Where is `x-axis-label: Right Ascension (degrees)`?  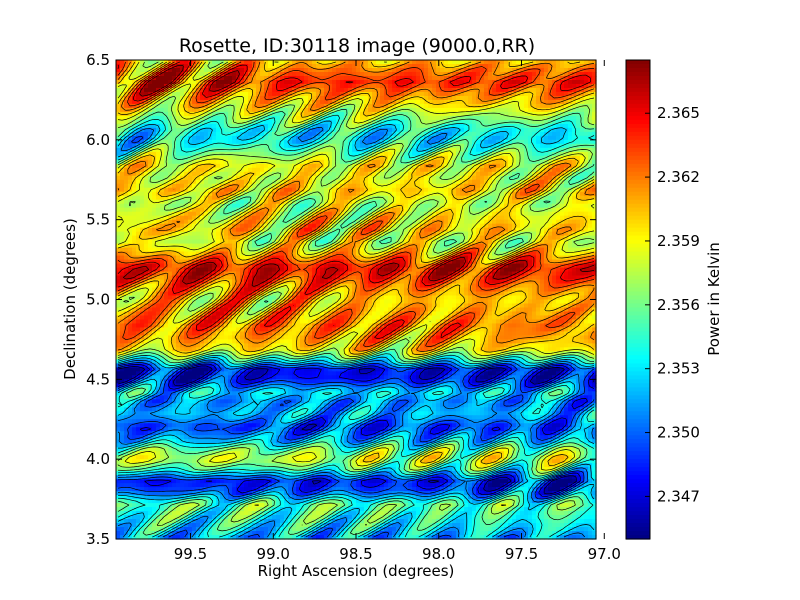 x-axis-label: Right Ascension (degrees) is located at coordinates (356, 571).